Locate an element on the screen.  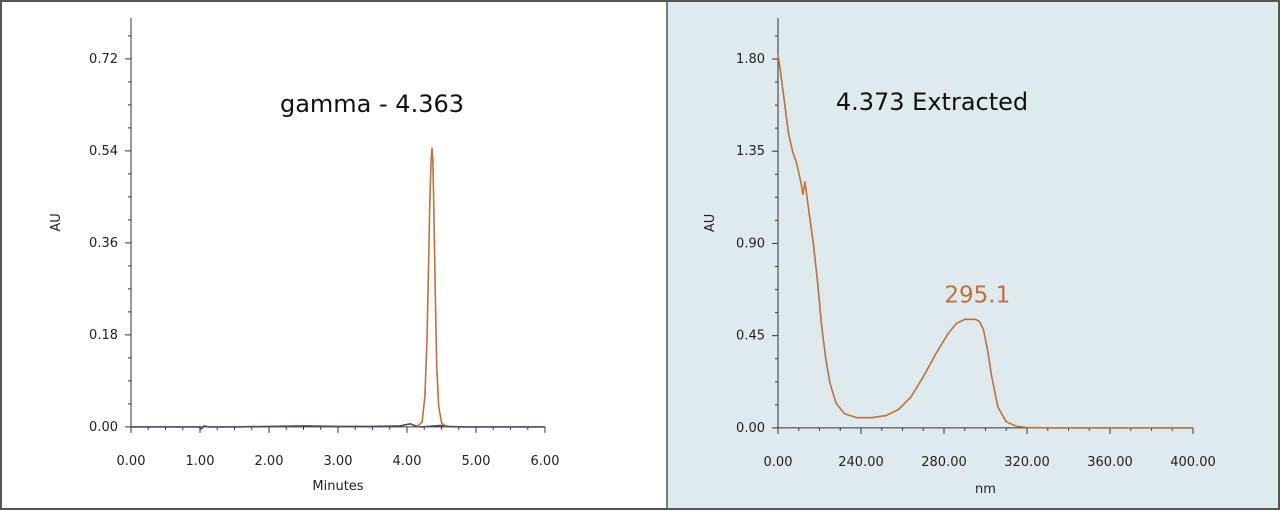
y-tick-label: 1.80 is located at coordinates (750, 59).